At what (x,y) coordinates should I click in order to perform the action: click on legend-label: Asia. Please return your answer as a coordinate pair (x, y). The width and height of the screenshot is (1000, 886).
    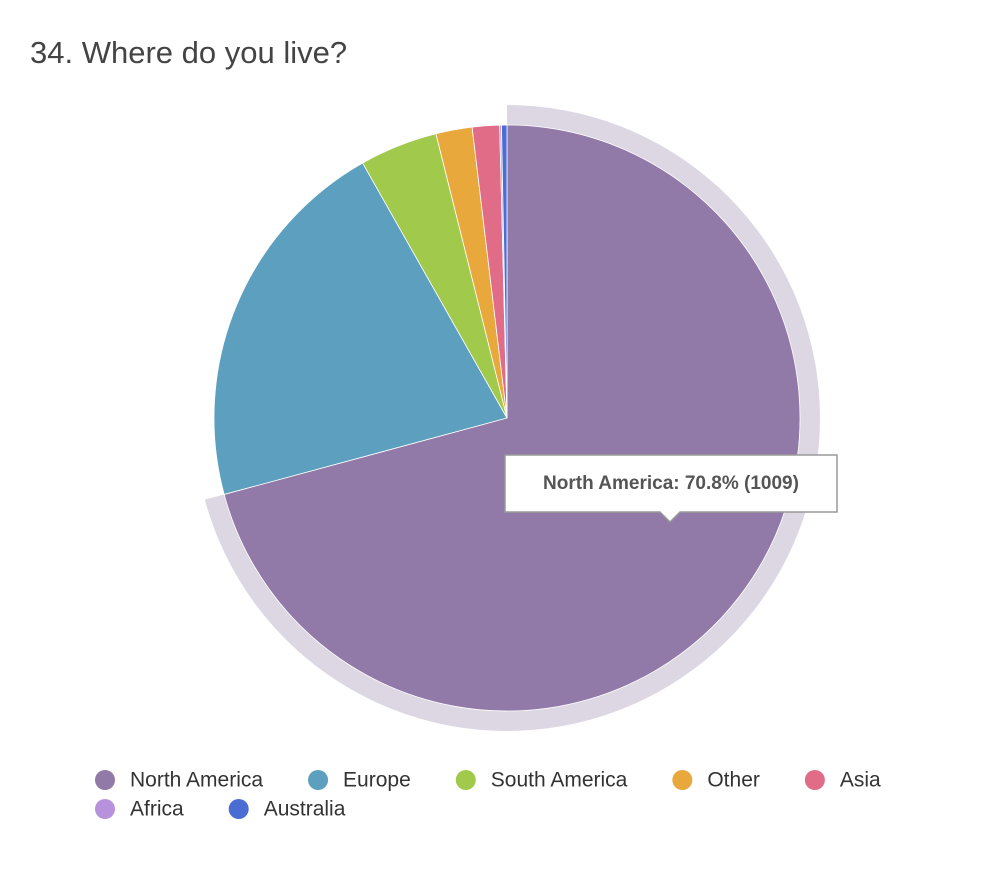
    Looking at the image, I should click on (860, 780).